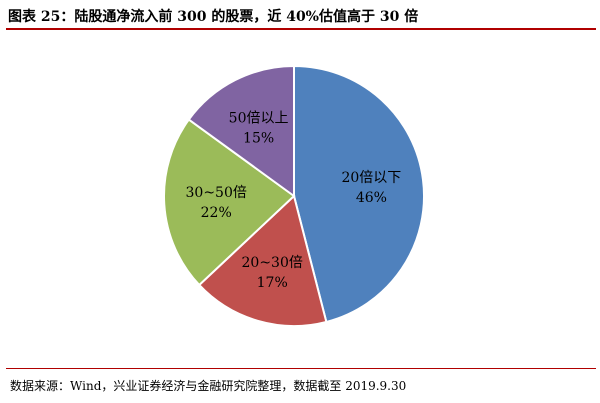 The height and width of the screenshot is (403, 600). I want to click on slice-value-label: 46%, so click(371, 198).